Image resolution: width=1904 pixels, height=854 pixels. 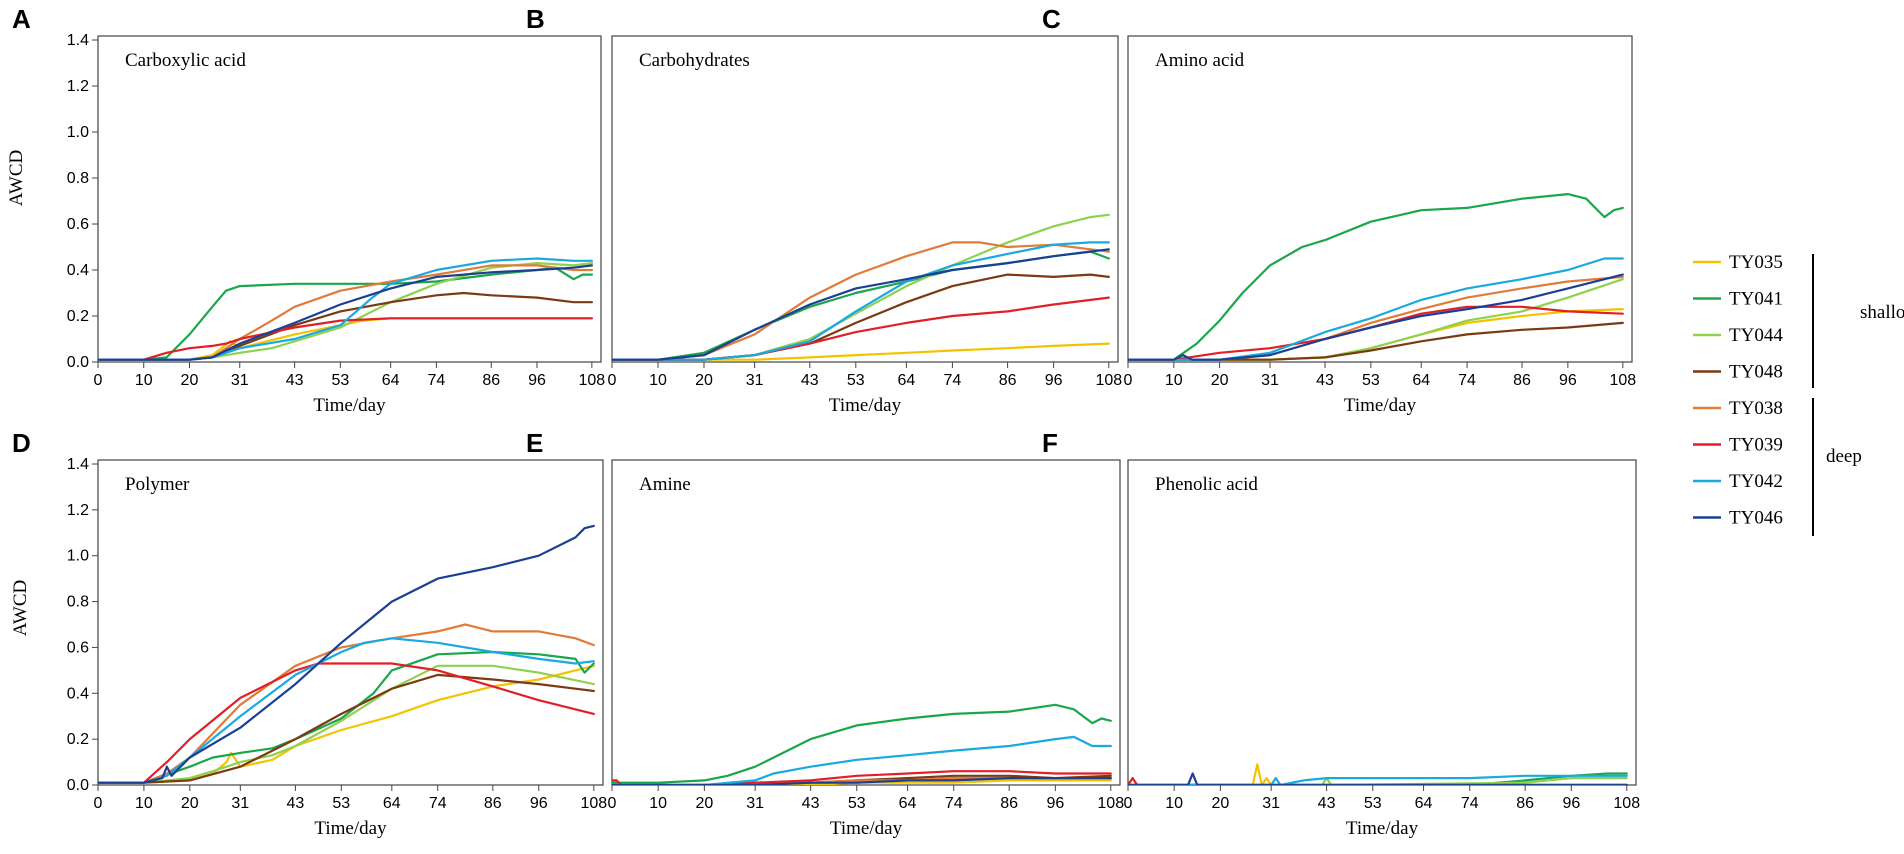 I want to click on y-tick-label: 0.4, so click(x=78, y=693).